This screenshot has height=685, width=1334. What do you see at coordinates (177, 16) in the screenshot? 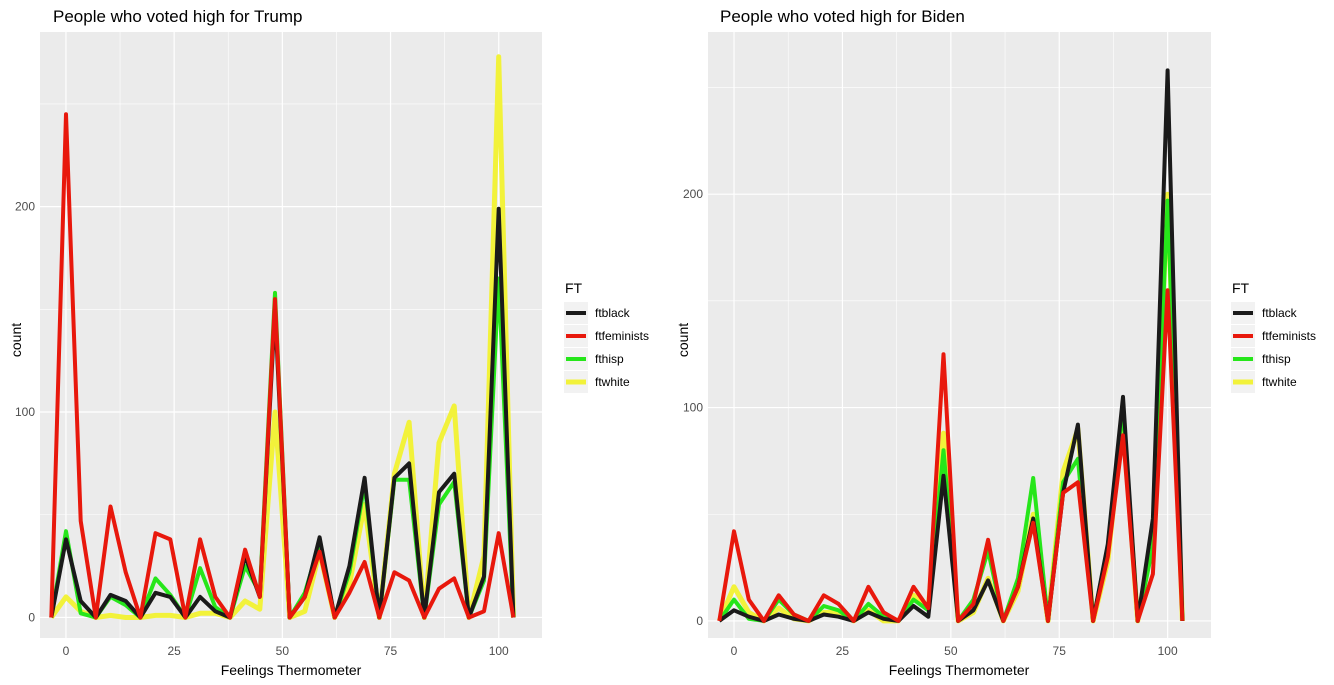
I see `chart-title: People who voted high for Trump` at bounding box center [177, 16].